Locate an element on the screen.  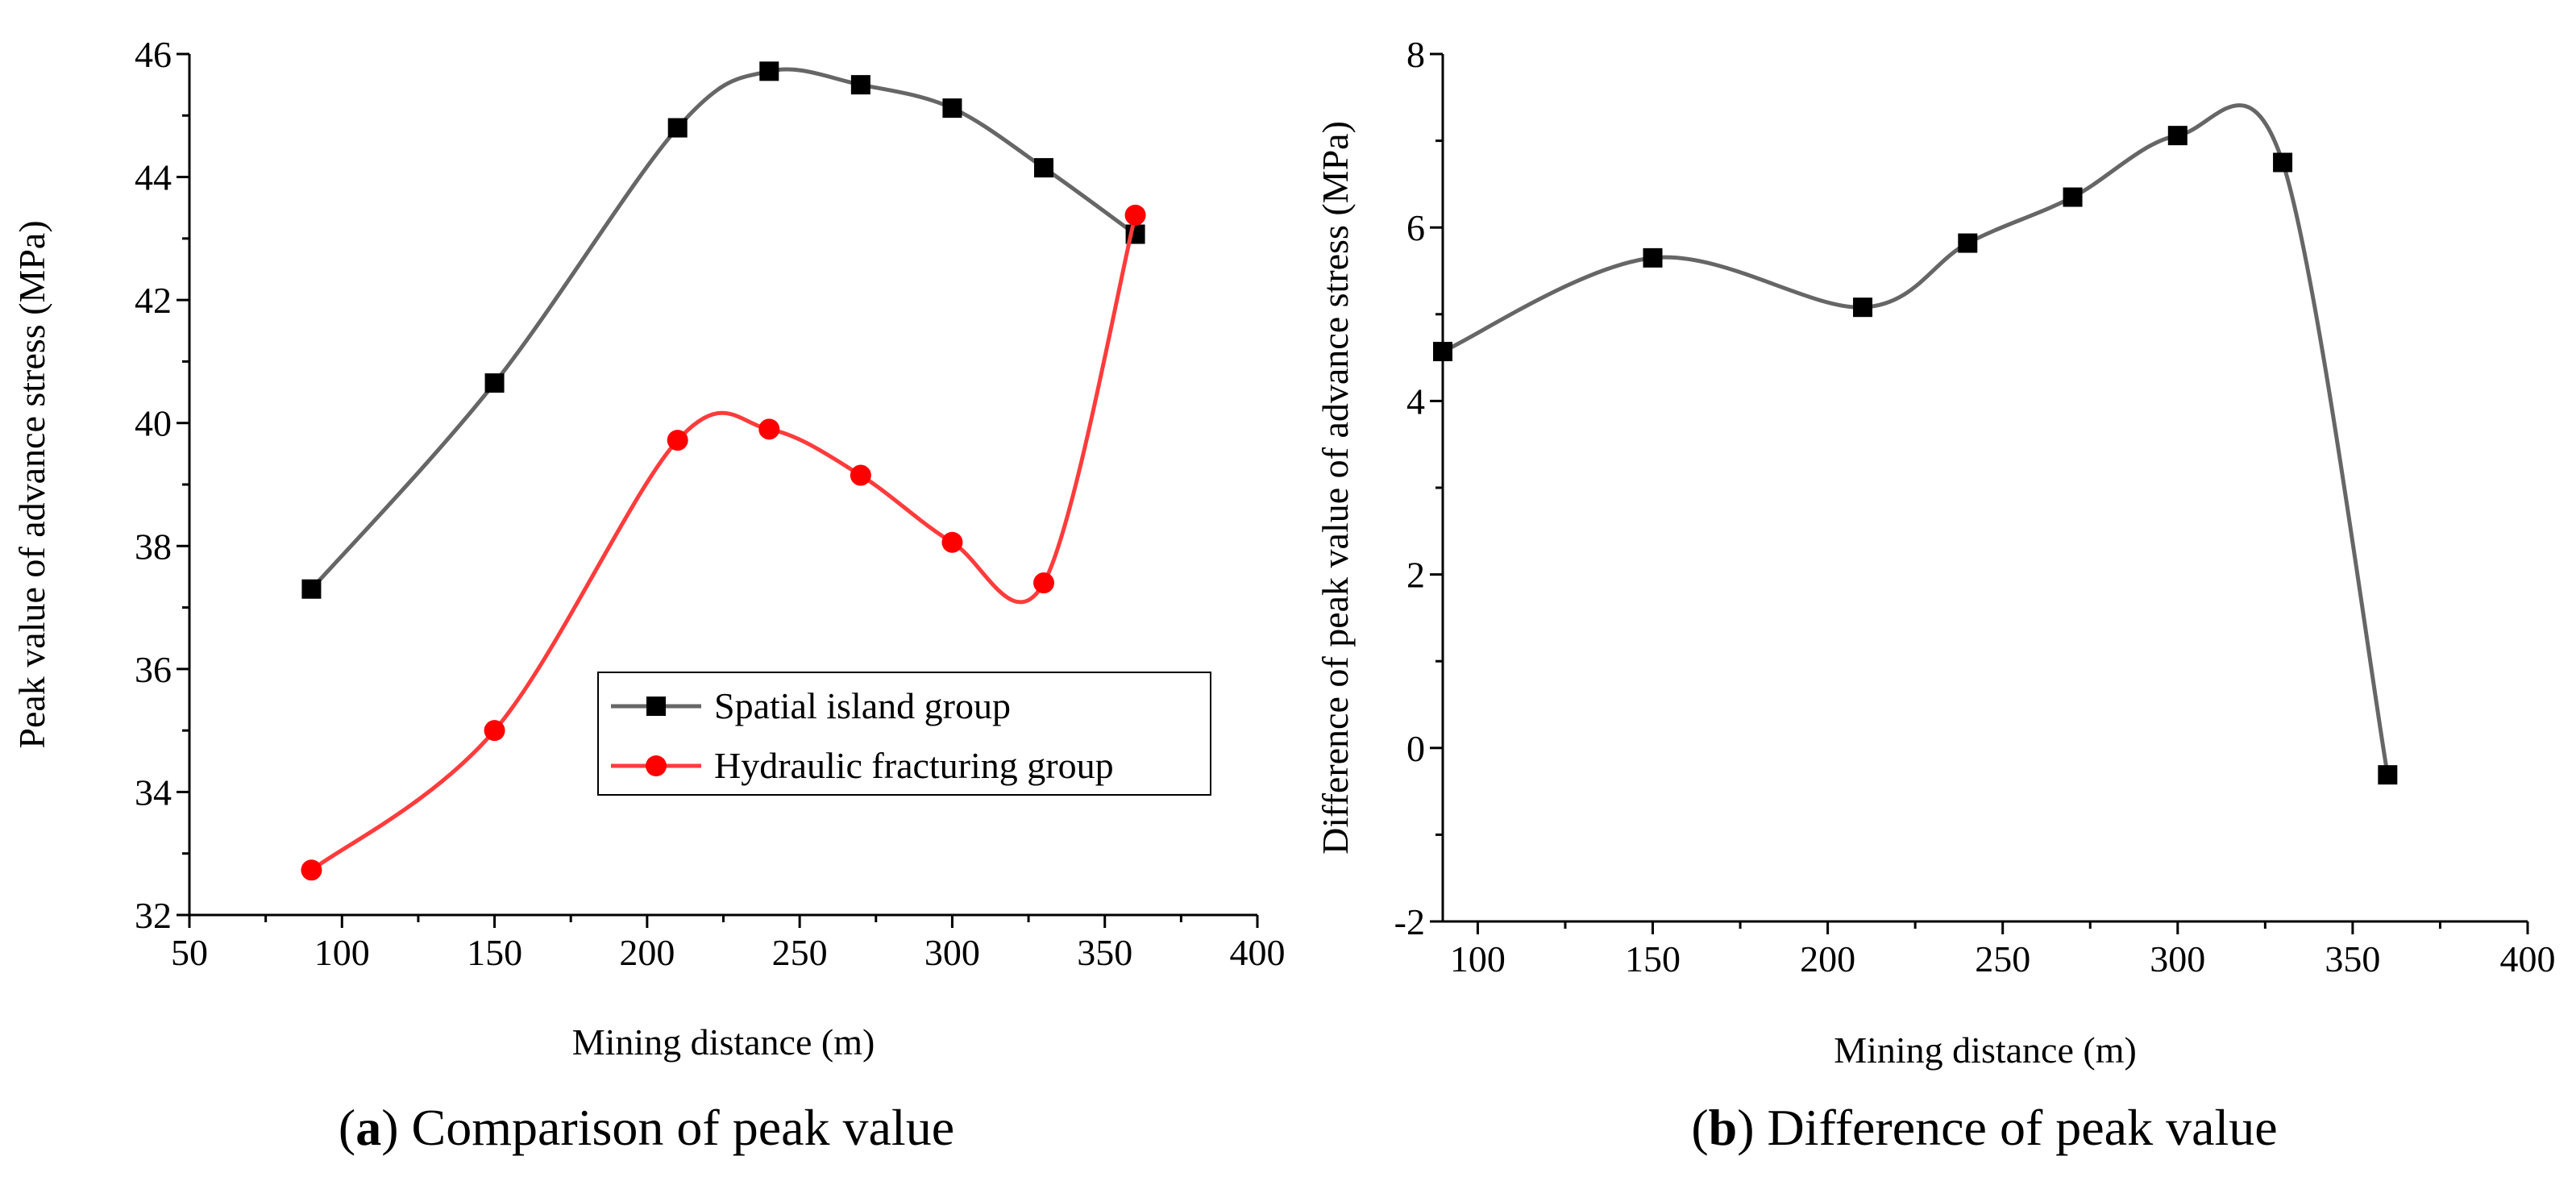
chart-a-y-tick-label: 42 is located at coordinates (153, 300).